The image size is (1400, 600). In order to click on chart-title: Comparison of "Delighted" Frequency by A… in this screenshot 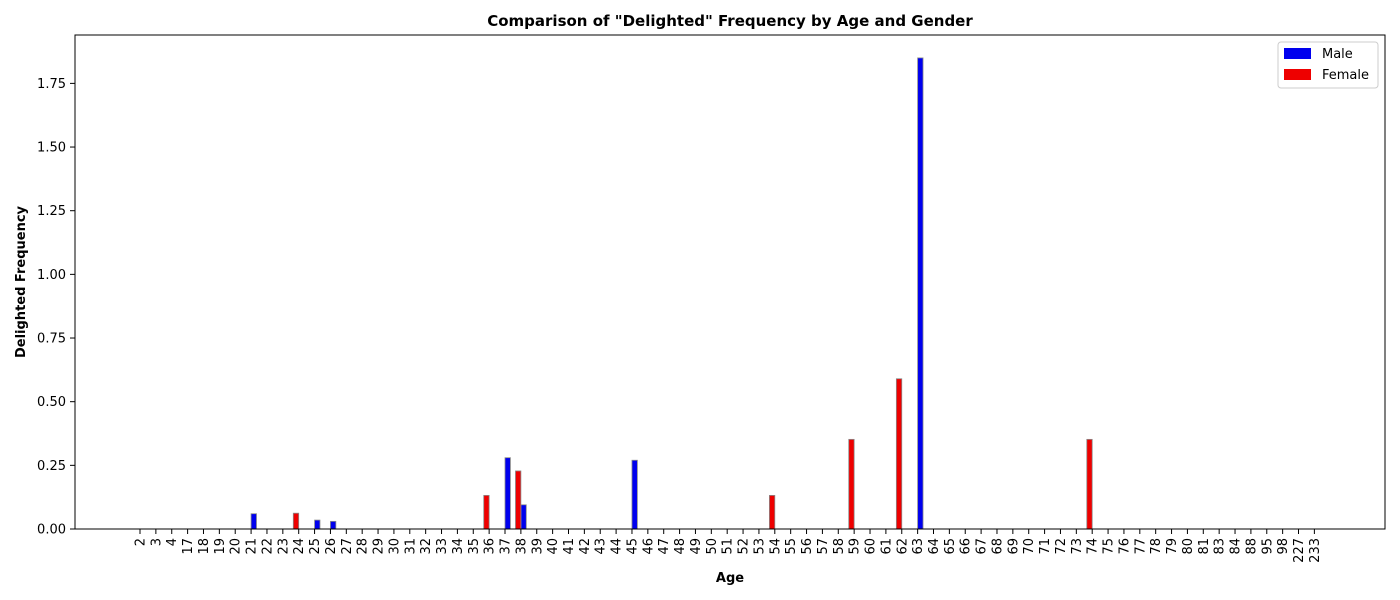, I will do `click(730, 21)`.